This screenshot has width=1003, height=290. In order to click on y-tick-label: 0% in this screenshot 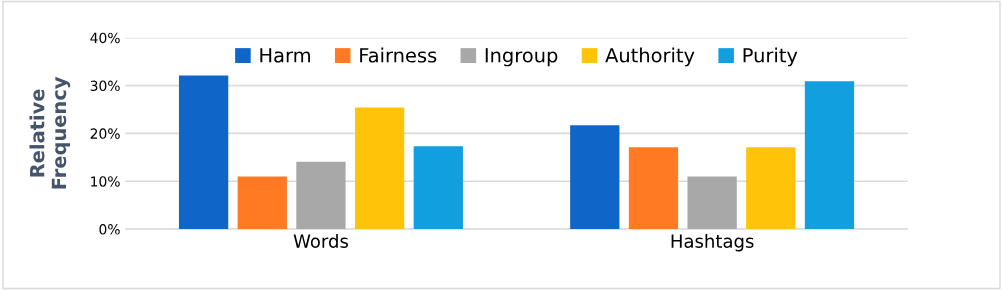, I will do `click(109, 229)`.